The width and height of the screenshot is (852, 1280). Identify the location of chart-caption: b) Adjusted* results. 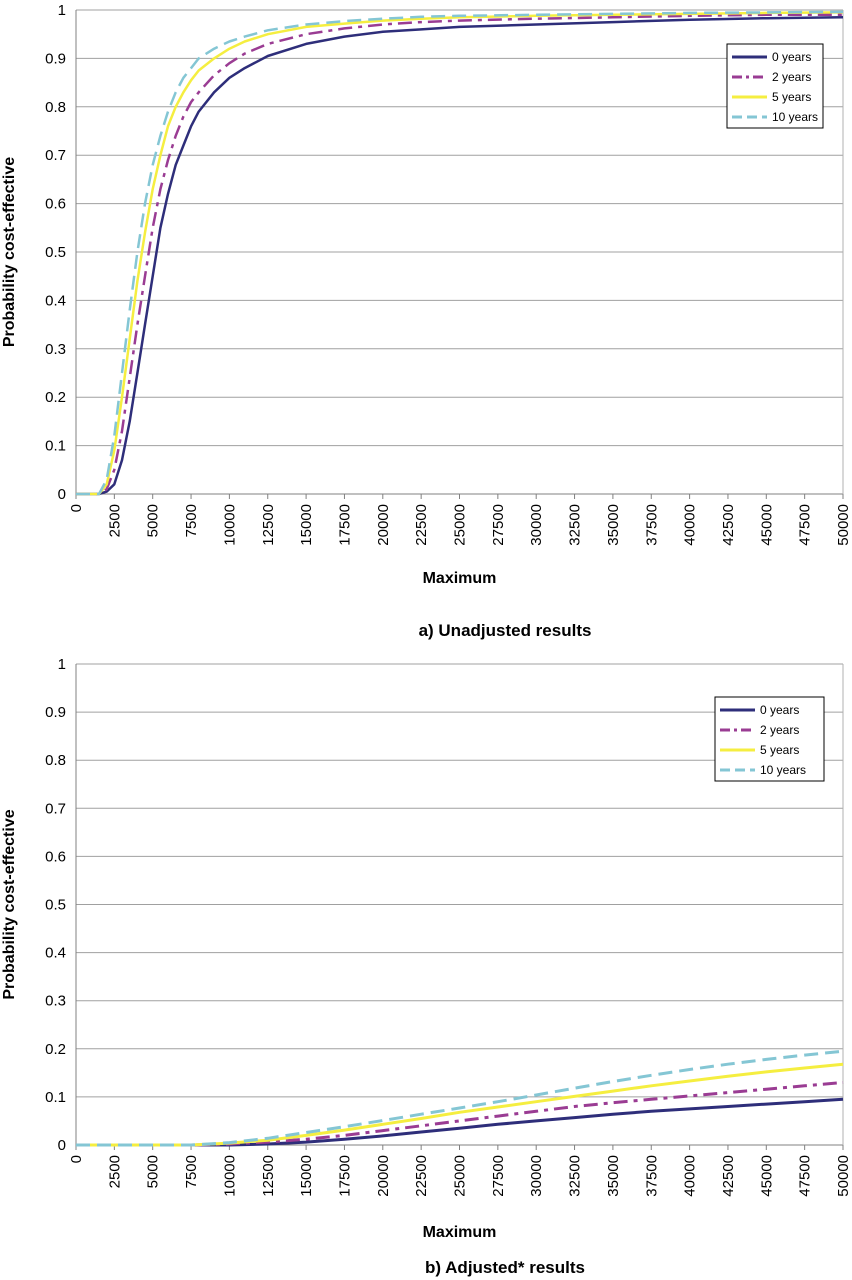
(505, 1267).